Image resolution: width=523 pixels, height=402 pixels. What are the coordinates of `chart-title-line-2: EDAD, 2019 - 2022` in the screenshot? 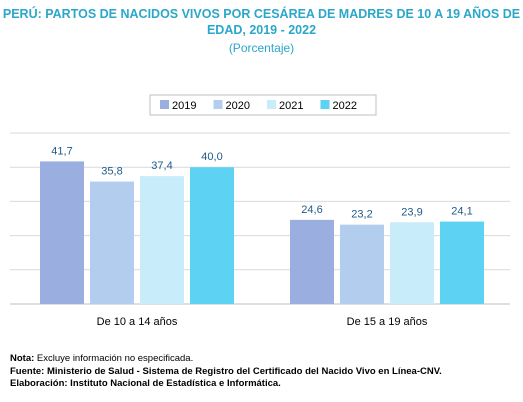 It's located at (261, 30).